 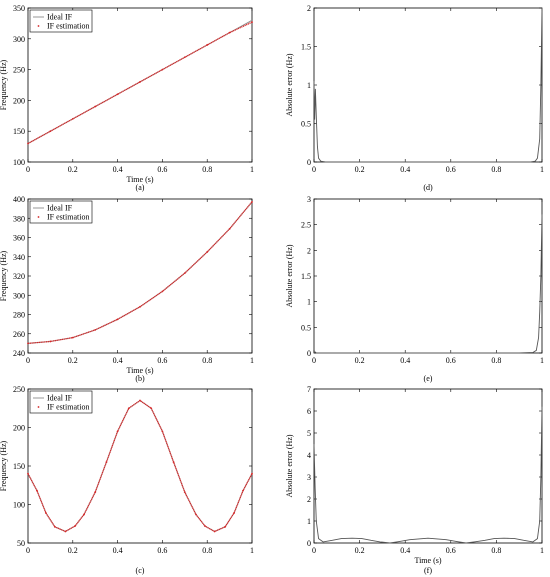 I want to click on y-tick-label: 300, so click(x=19, y=39).